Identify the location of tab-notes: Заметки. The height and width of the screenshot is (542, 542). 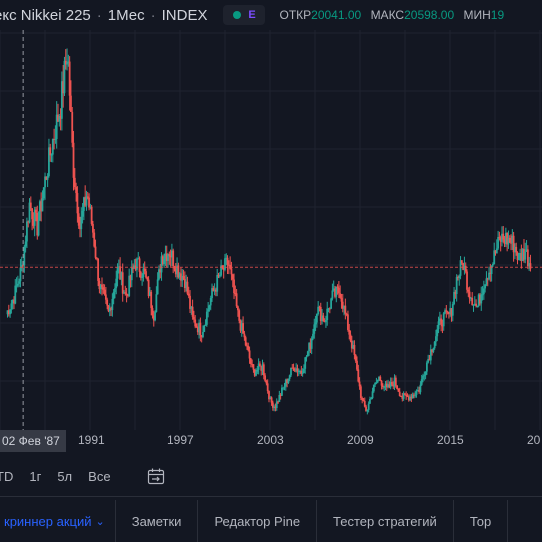
(157, 521).